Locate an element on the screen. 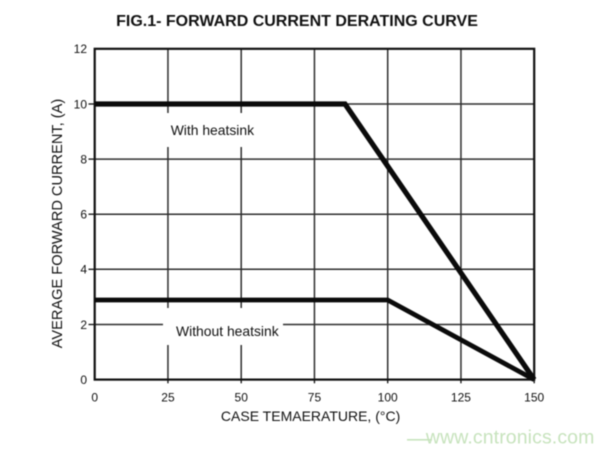 This screenshot has height=452, width=611. svg-text: Without heatsink is located at coordinates (227, 331).